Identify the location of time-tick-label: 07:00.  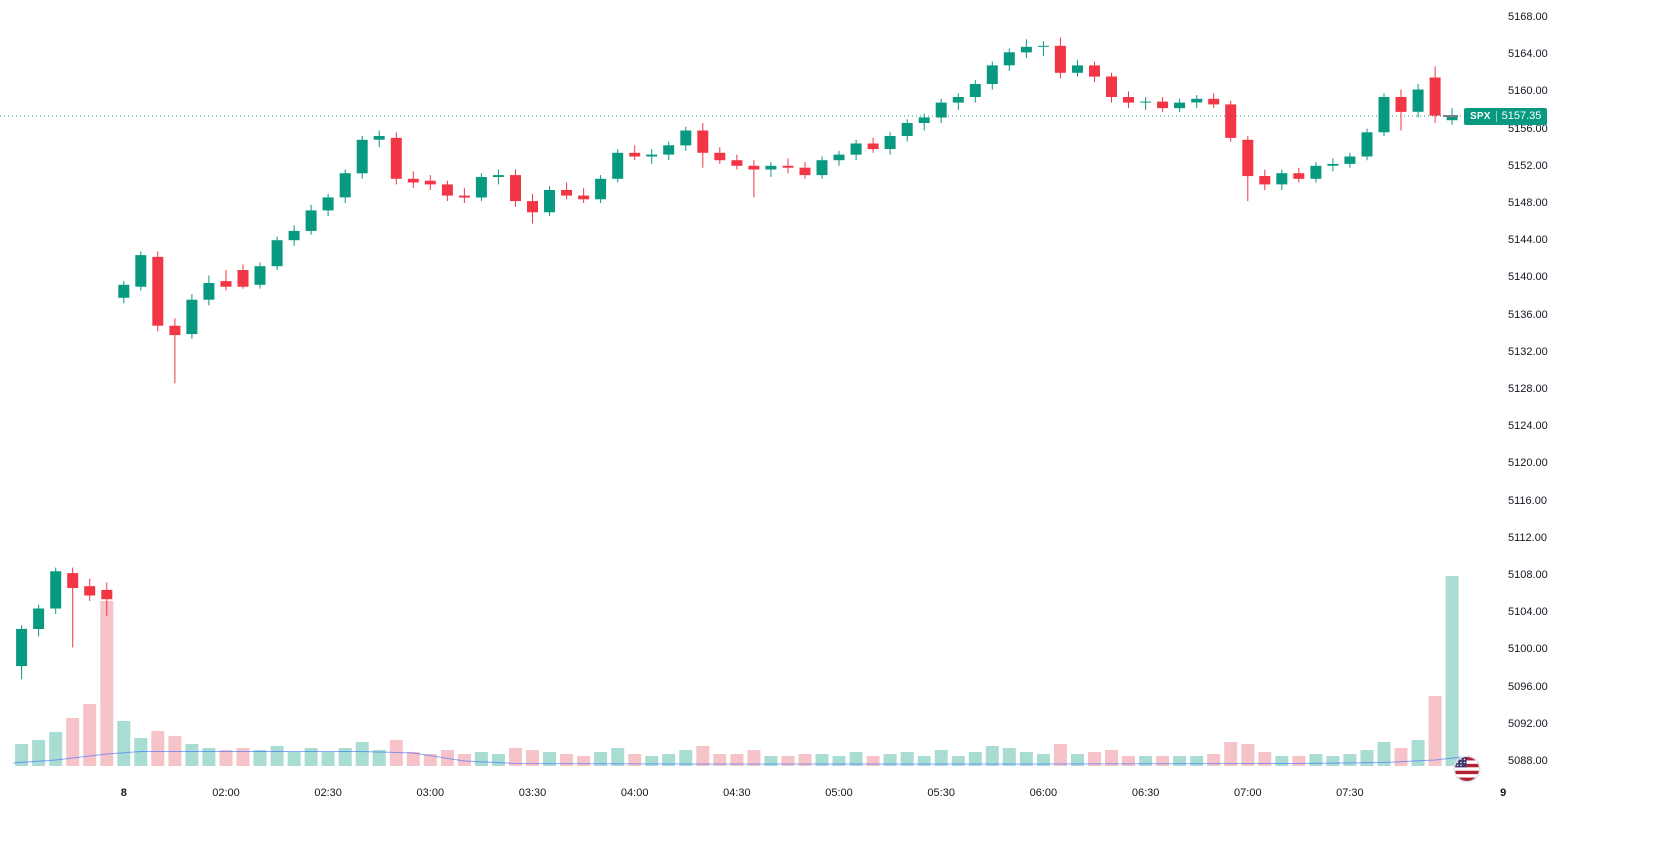
(1248, 793).